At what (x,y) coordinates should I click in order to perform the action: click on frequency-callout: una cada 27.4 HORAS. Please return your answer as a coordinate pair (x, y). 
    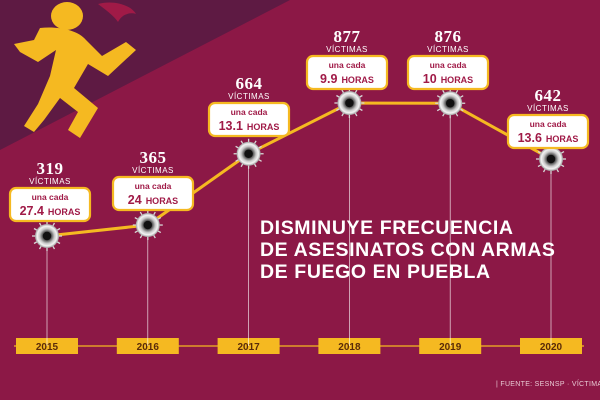
    Looking at the image, I should click on (50, 204).